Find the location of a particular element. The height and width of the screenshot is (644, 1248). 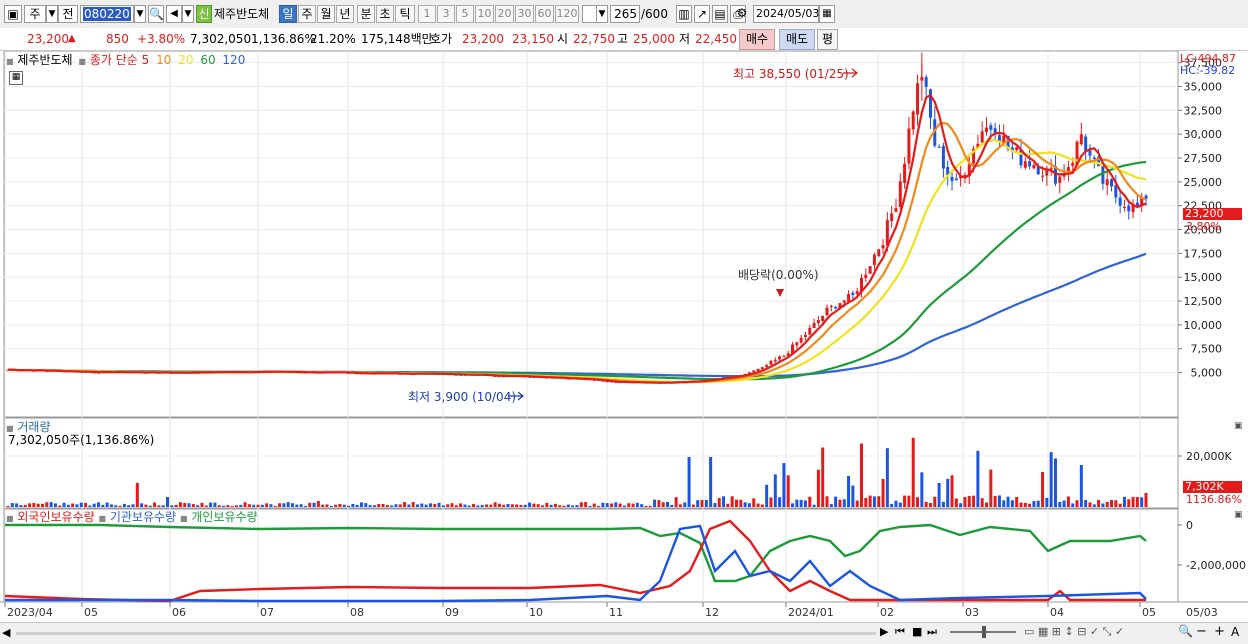

foreign-holdings-label: 외국인보유수량 is located at coordinates (56, 517).